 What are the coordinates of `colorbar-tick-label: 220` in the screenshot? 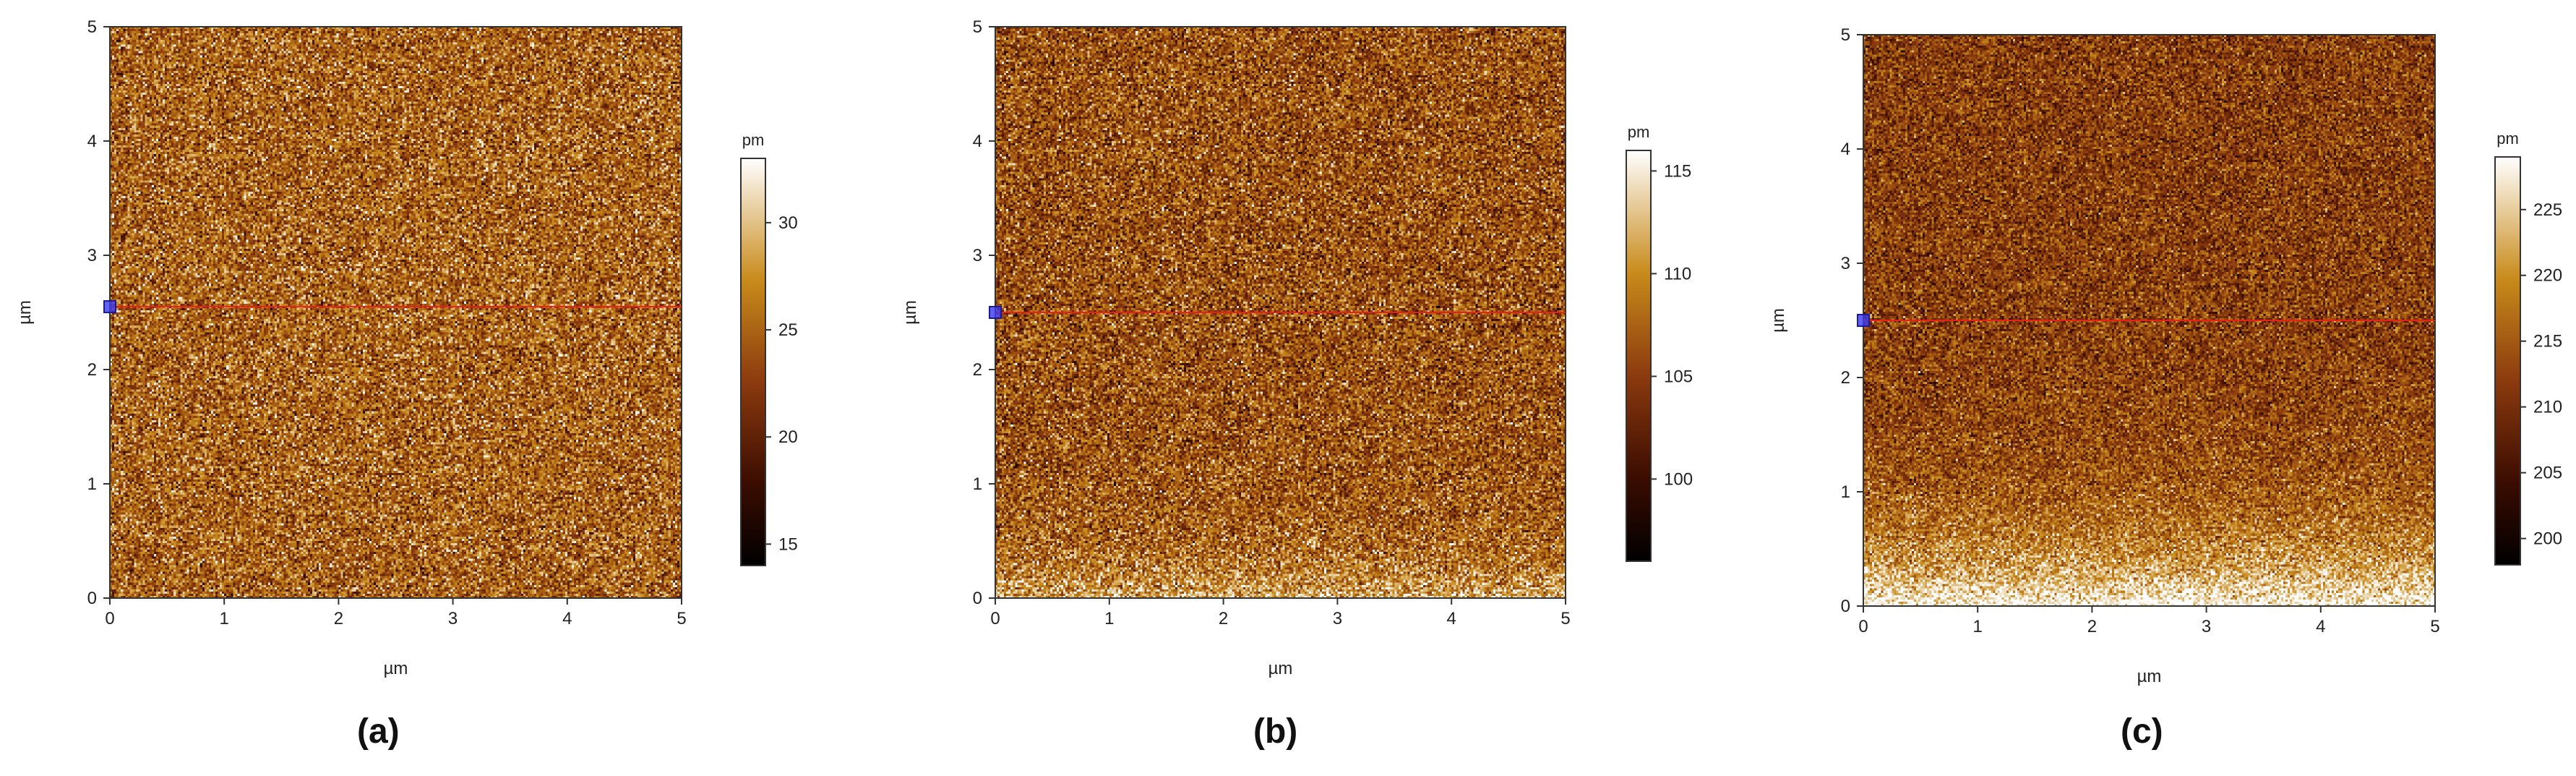 It's located at (2548, 276).